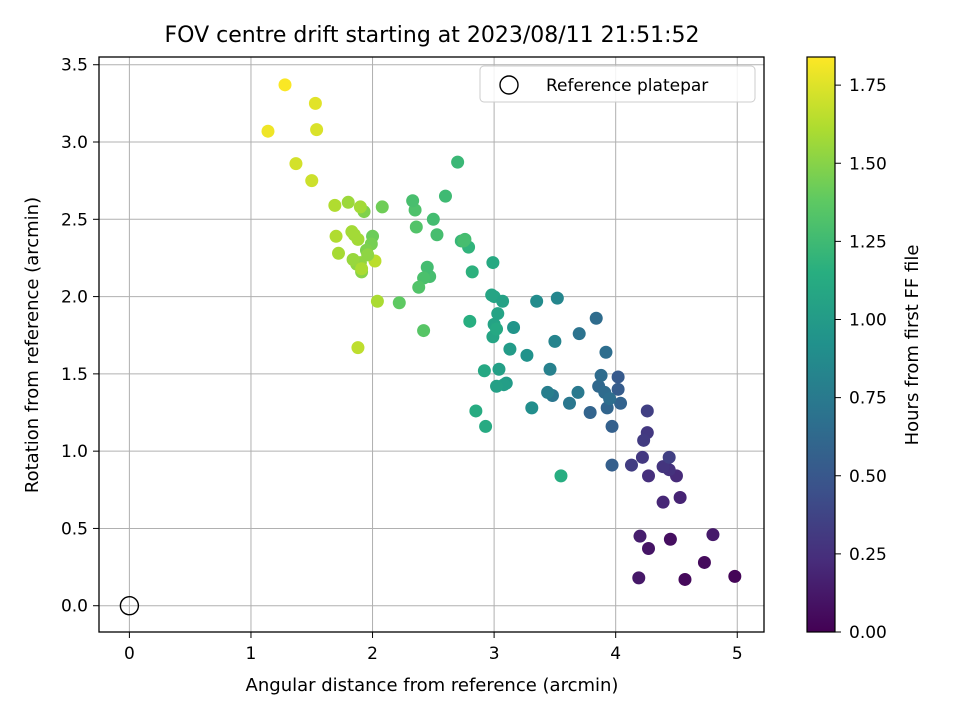 The image size is (960, 720). Describe the element at coordinates (868, 164) in the screenshot. I see `colorbar-tick-label: 1.50` at that location.